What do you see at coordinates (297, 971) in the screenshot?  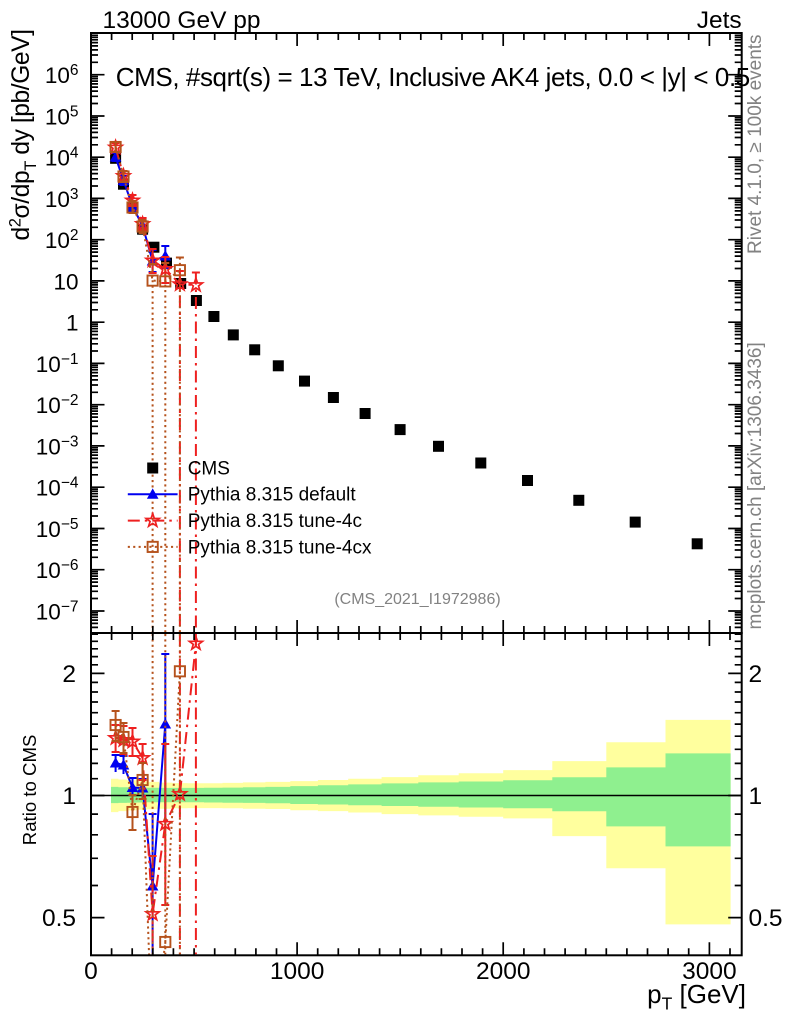 I see `svg-text: 1000` at bounding box center [297, 971].